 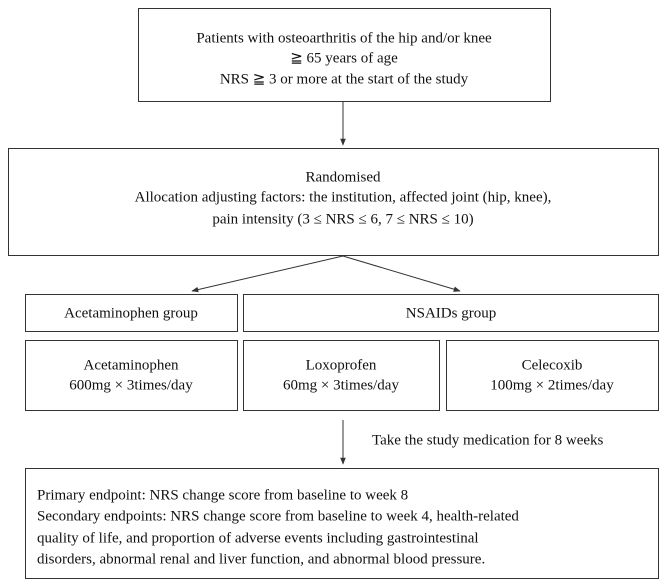 What do you see at coordinates (341, 385) in the screenshot?
I see `drug-dose: 60mg × 3times/day` at bounding box center [341, 385].